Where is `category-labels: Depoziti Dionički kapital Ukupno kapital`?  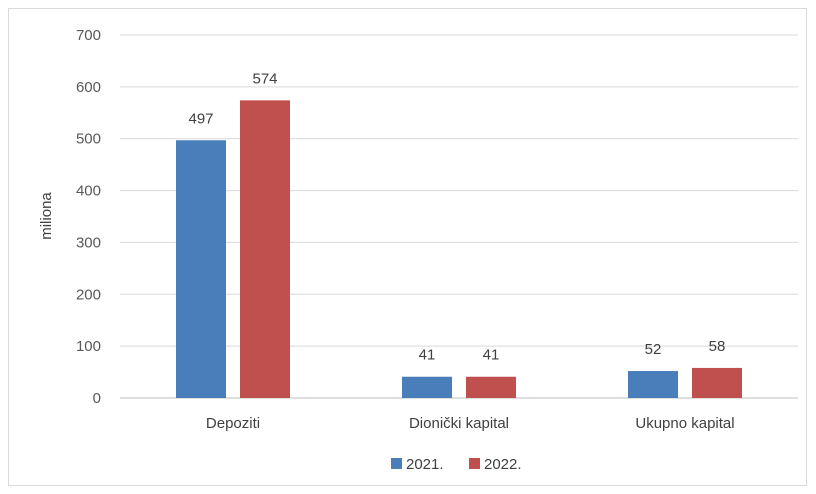
category-labels: Depoziti Dionički kapital Ukupno kapital is located at coordinates (470, 423).